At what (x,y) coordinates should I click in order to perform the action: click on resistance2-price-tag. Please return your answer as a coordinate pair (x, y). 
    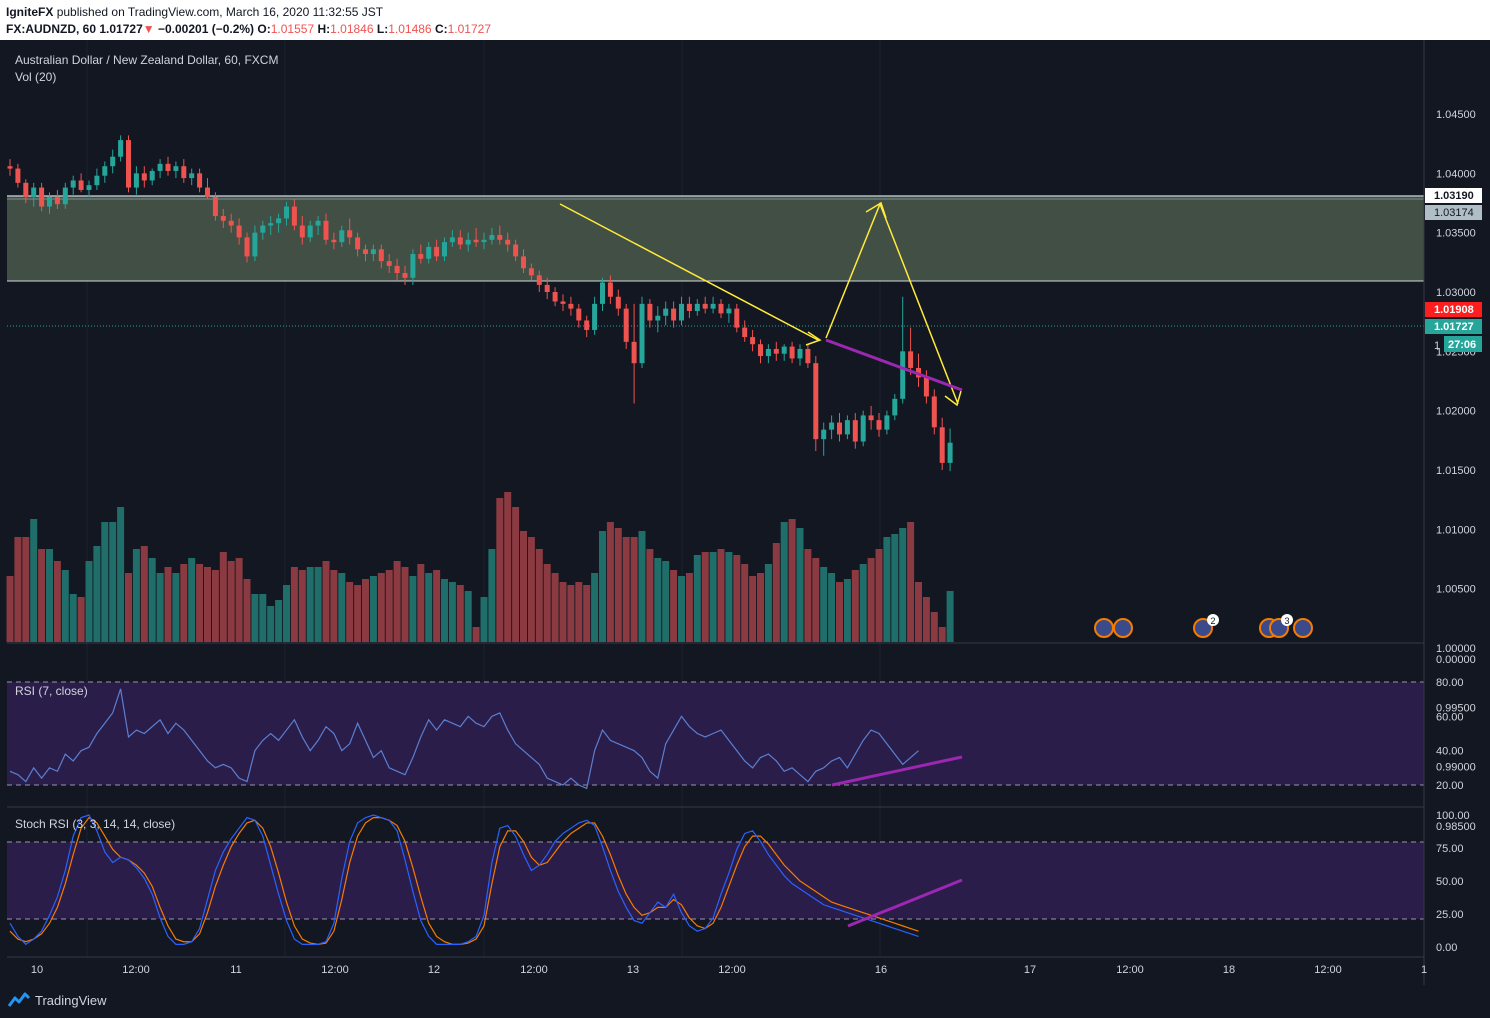
    Looking at the image, I should click on (1453, 212).